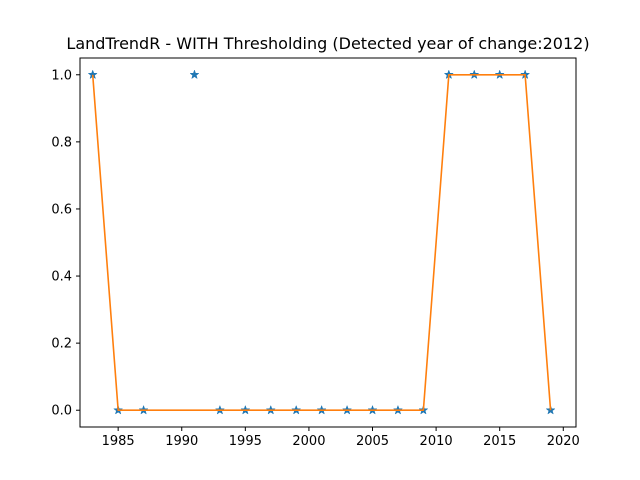 The height and width of the screenshot is (480, 640). I want to click on y-tick-label: 0.0, so click(61, 411).